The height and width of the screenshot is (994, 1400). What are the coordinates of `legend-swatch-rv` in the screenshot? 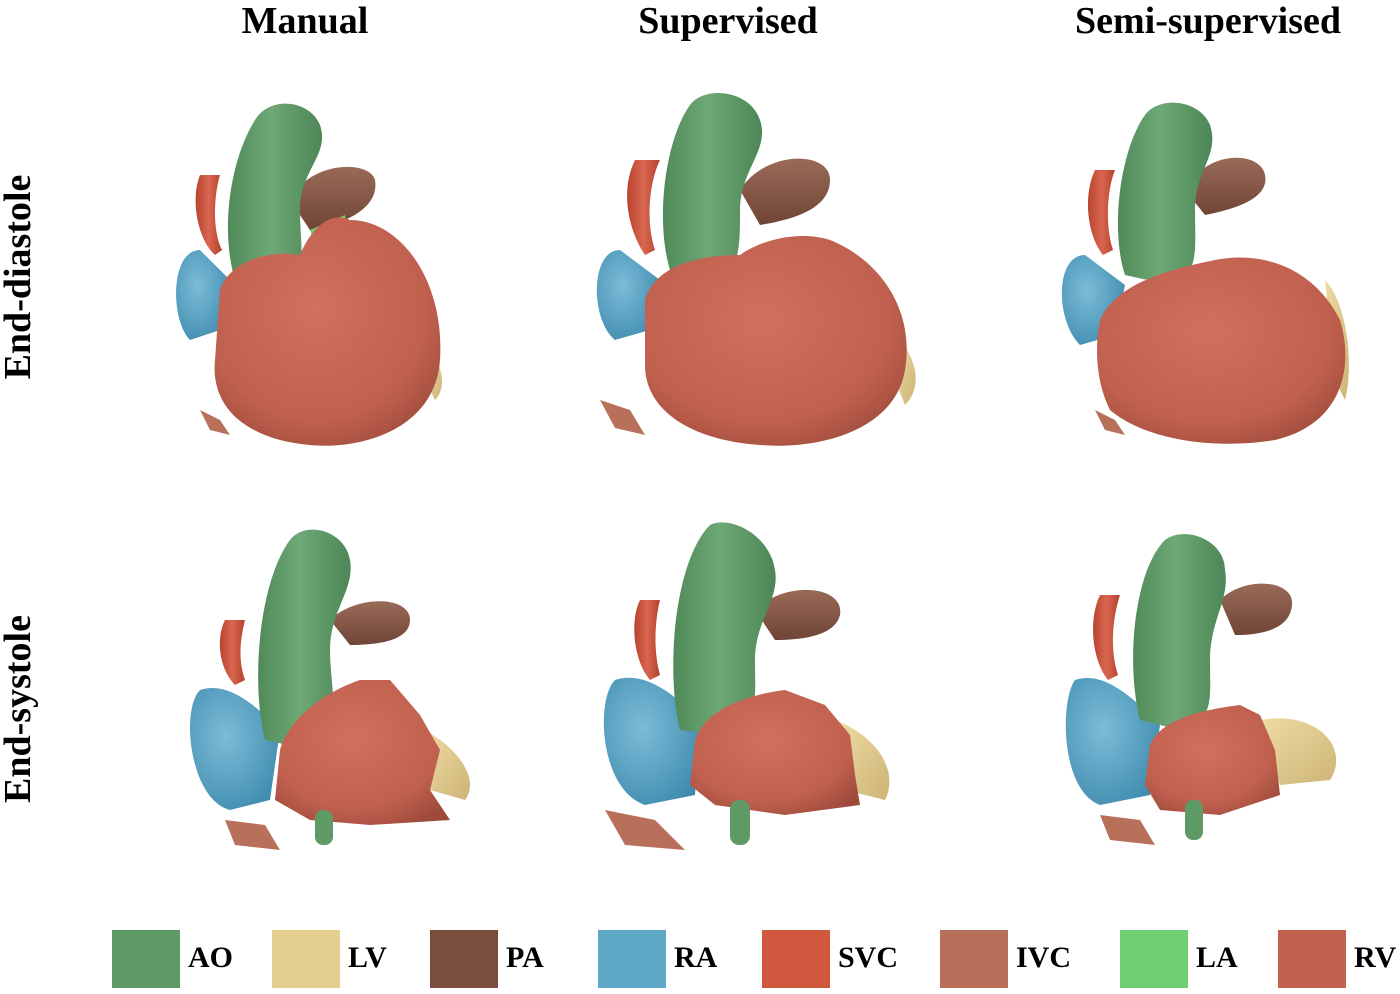 It's located at (1312, 959).